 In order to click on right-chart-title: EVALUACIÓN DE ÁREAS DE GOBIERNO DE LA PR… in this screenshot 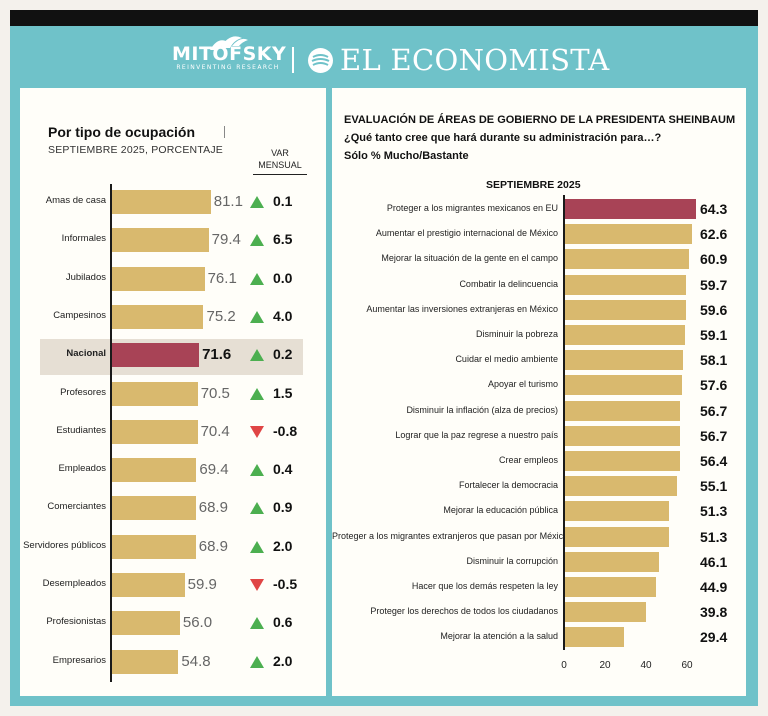, I will do `click(540, 120)`.